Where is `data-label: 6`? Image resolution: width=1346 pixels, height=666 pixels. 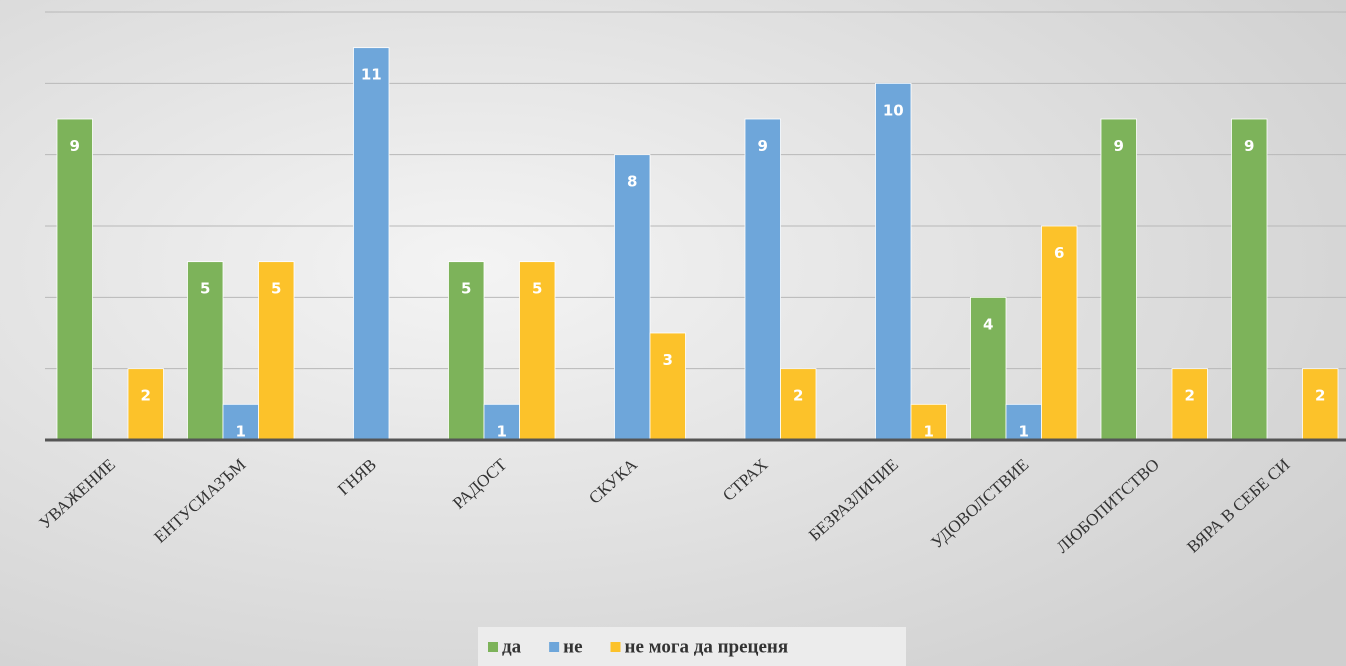 data-label: 6 is located at coordinates (1059, 253).